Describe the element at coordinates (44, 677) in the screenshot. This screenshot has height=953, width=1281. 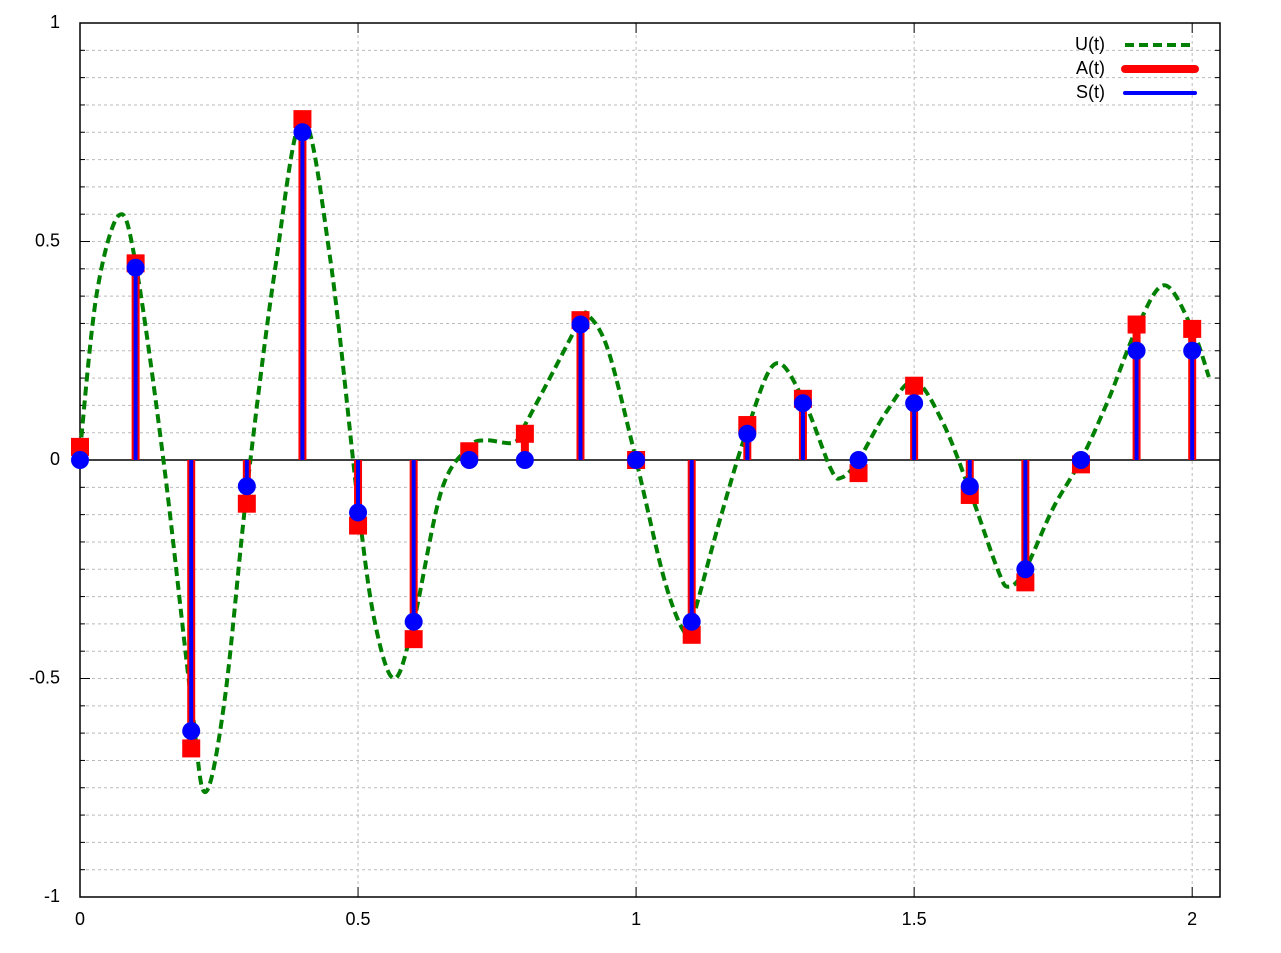
I see `y-tick-label: -0.5` at that location.